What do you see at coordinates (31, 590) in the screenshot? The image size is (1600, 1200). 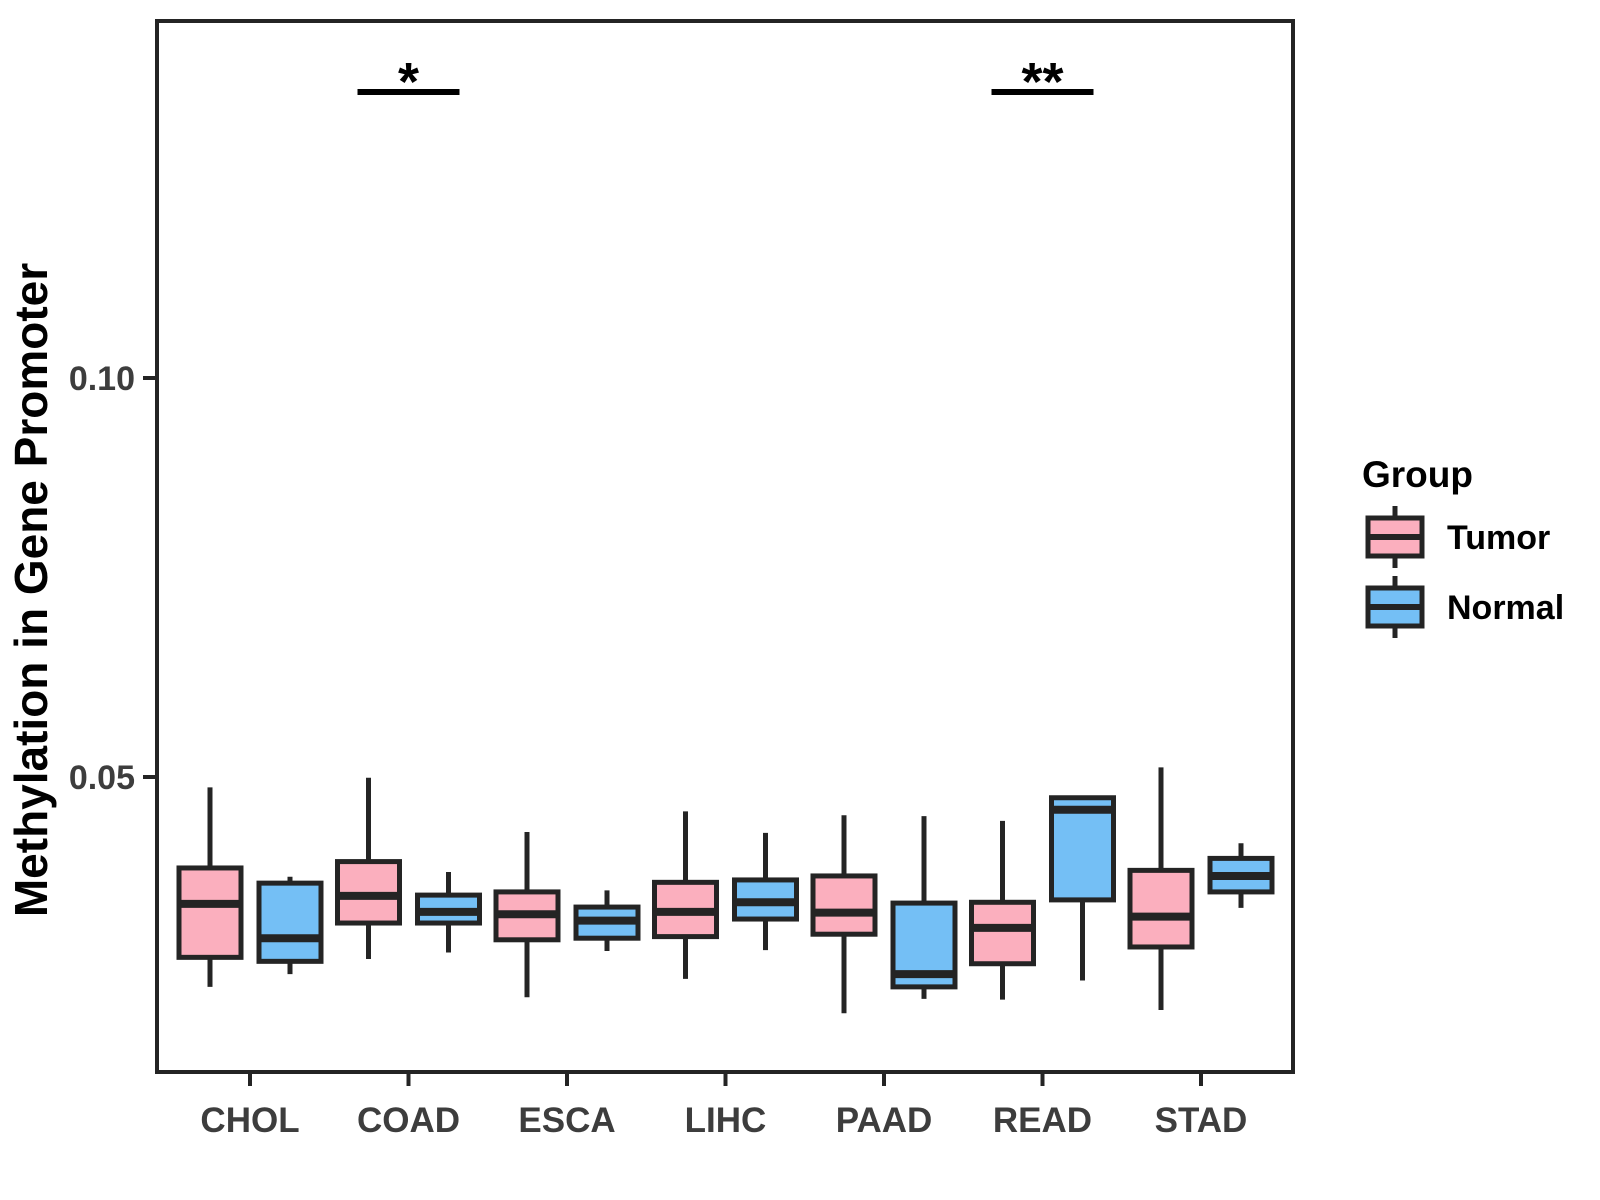 I see `y-axis-title: Methylation in Gene Promoter` at bounding box center [31, 590].